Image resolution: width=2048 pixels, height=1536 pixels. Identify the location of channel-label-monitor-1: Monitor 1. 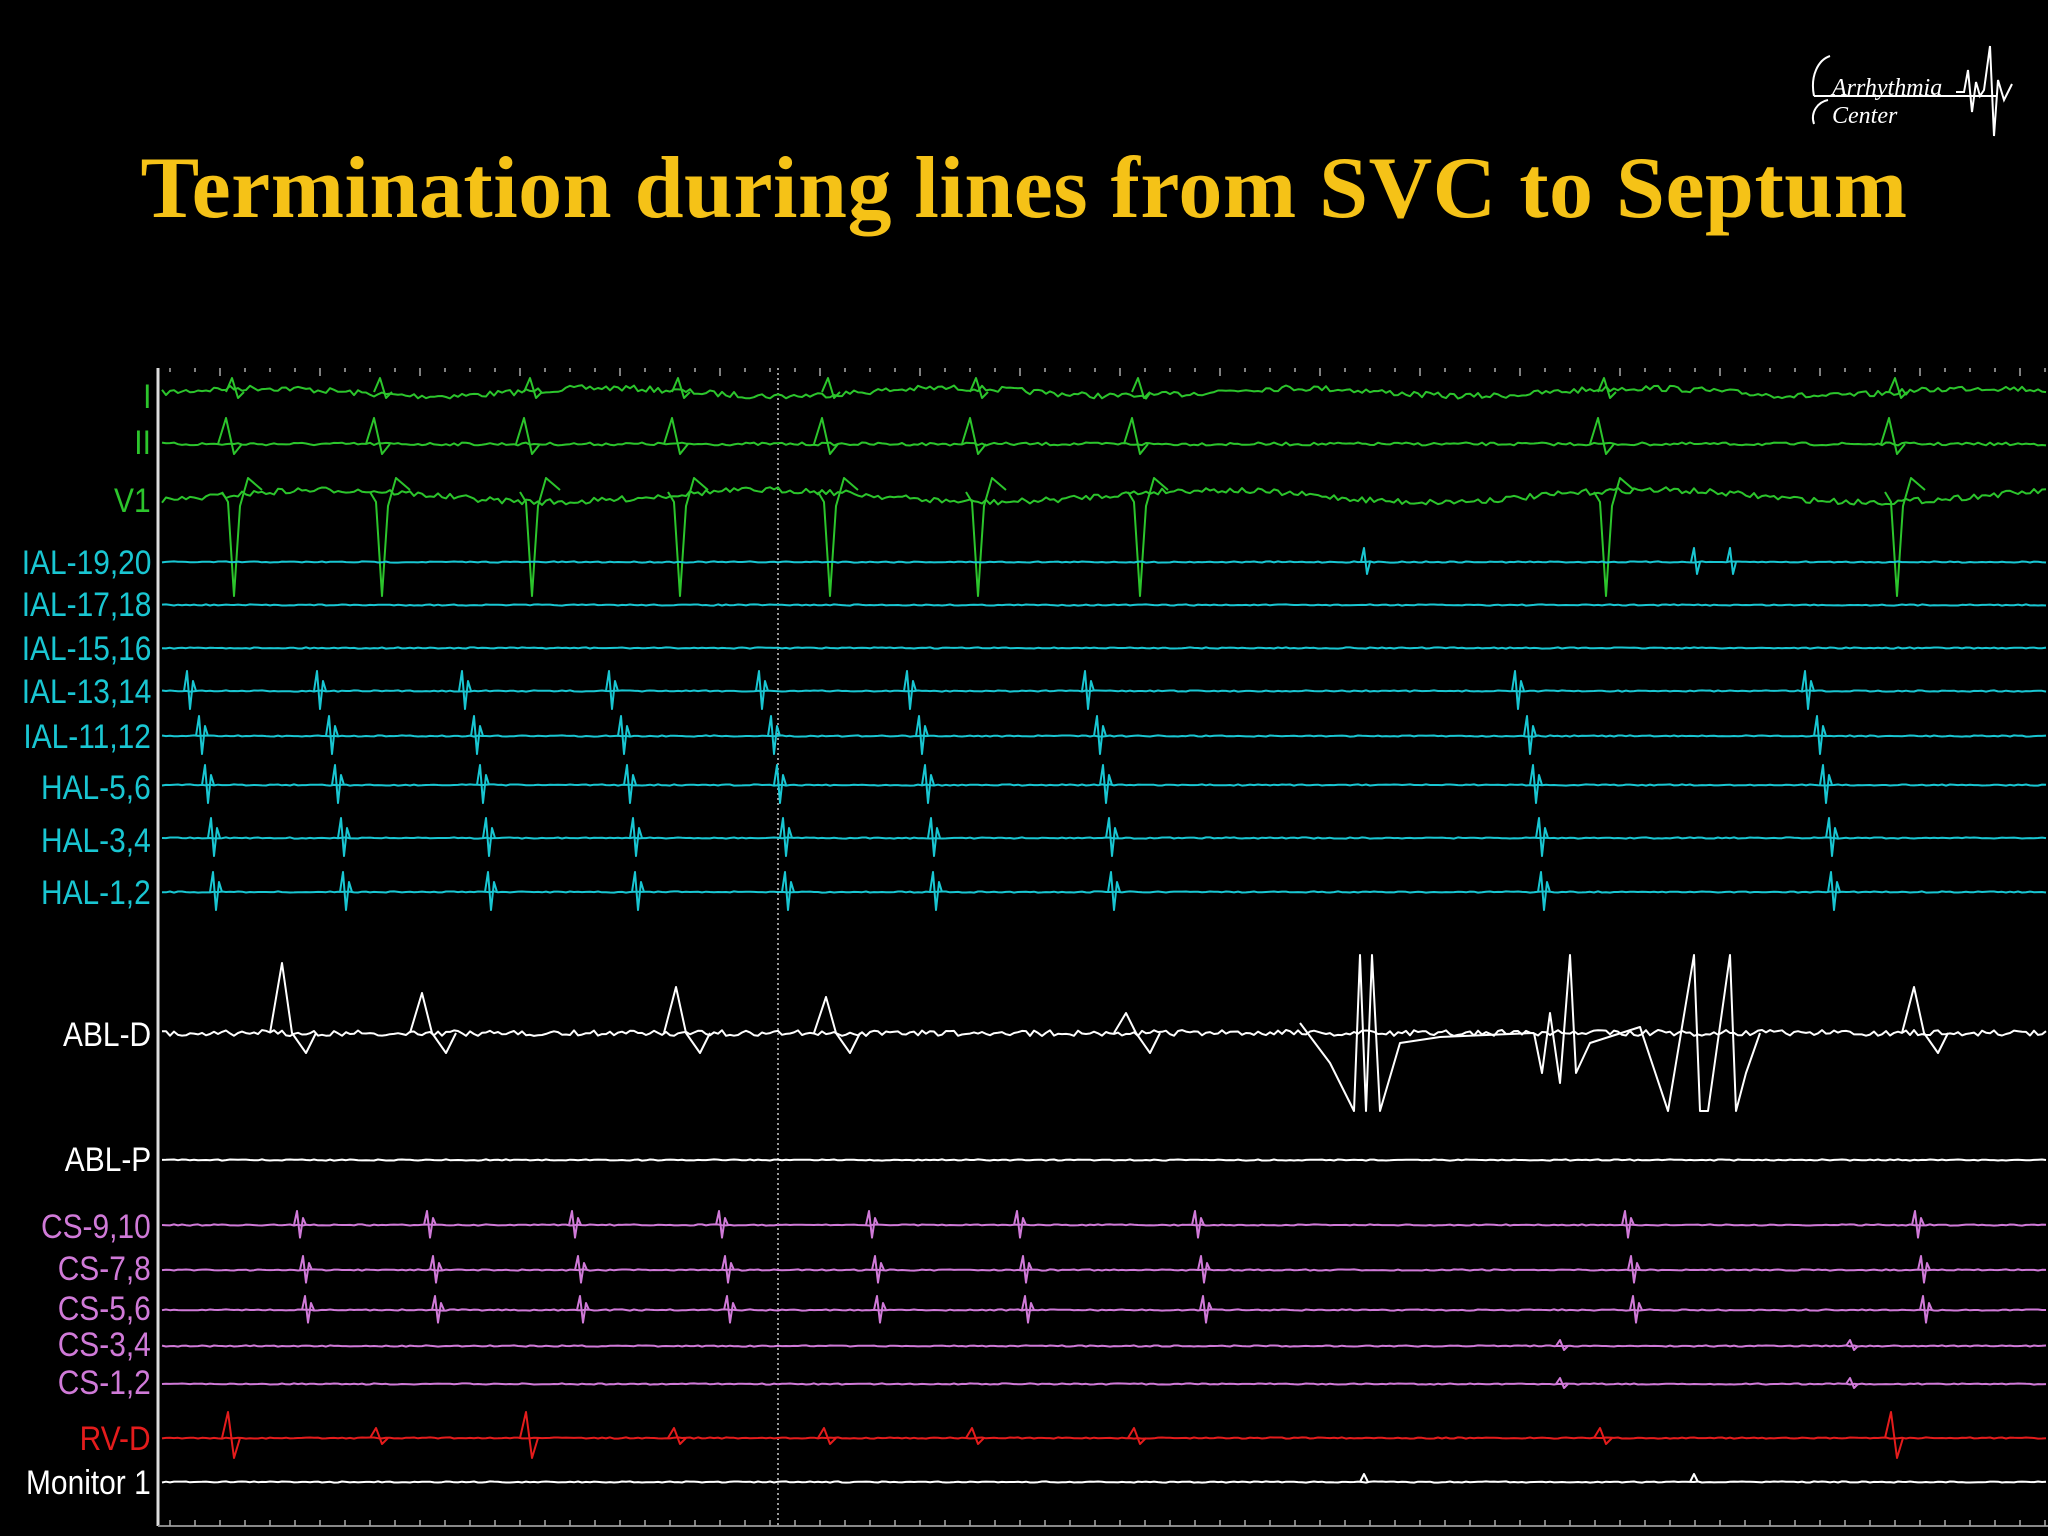
(88, 1483).